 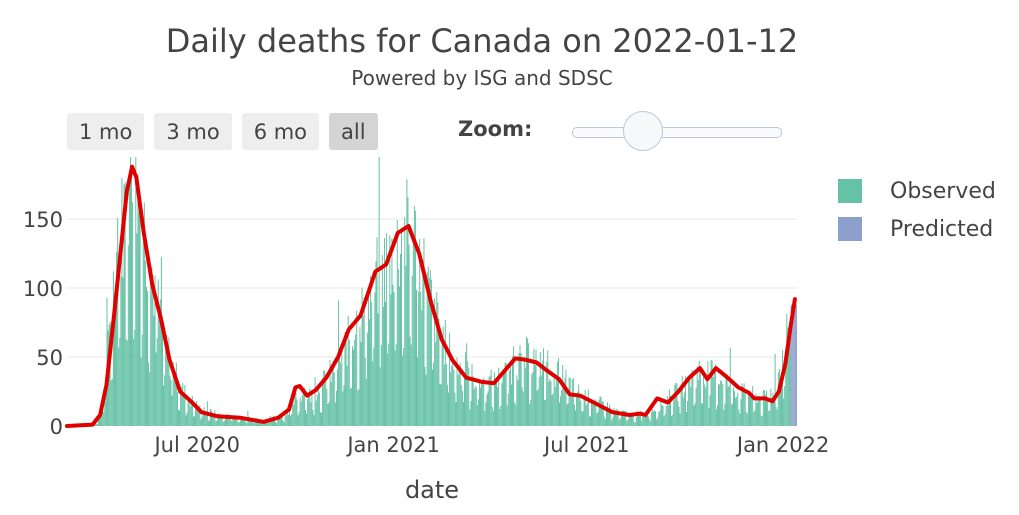 What do you see at coordinates (917, 229) in the screenshot?
I see `legend-item-predicted: Predicted` at bounding box center [917, 229].